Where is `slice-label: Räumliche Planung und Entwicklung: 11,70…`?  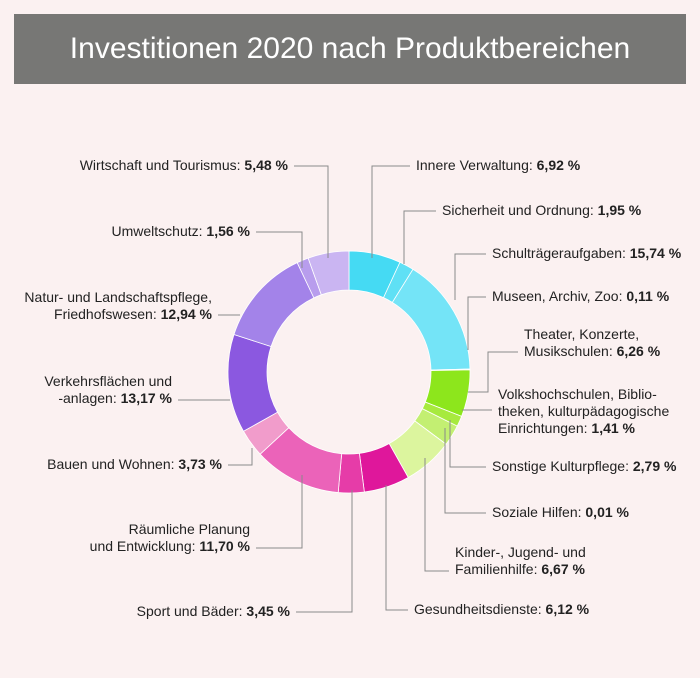
slice-label: Räumliche Planung und Entwicklung: 11,70… is located at coordinates (170, 538).